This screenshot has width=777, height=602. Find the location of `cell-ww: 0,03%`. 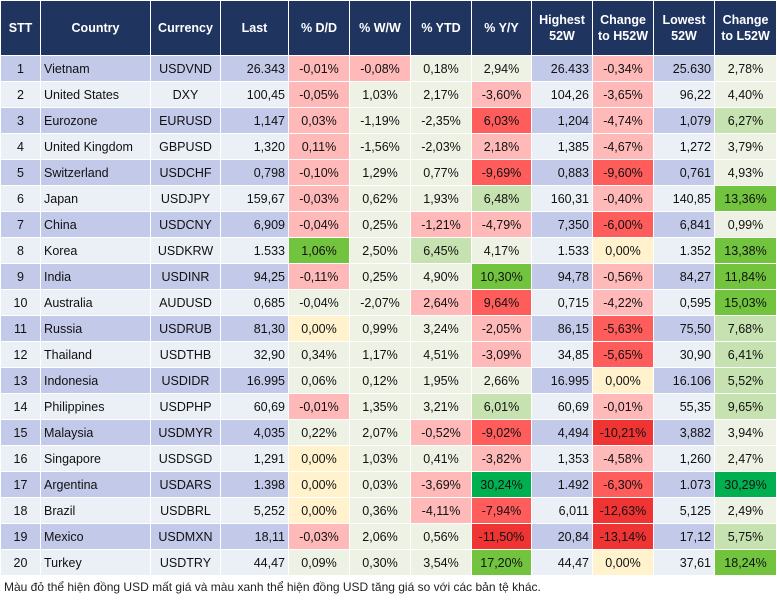

cell-ww: 0,03% is located at coordinates (380, 484).